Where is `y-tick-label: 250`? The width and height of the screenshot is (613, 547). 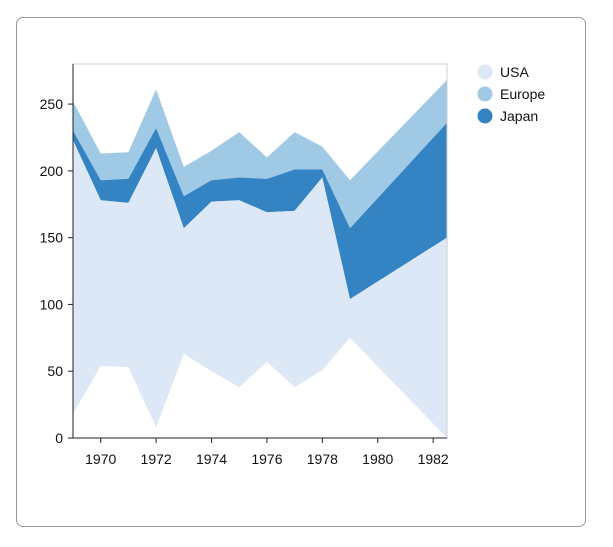 y-tick-label: 250 is located at coordinates (52, 104).